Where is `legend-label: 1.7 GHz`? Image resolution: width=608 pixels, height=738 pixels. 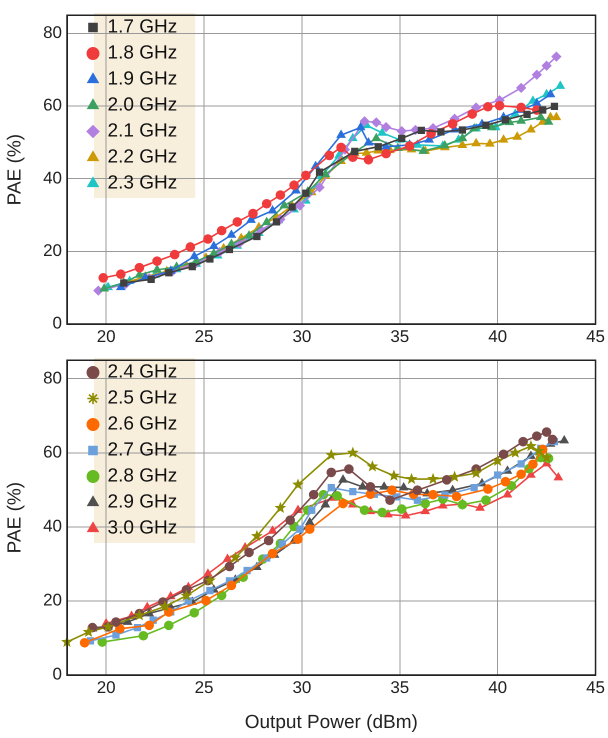
legend-label: 1.7 GHz is located at coordinates (143, 27).